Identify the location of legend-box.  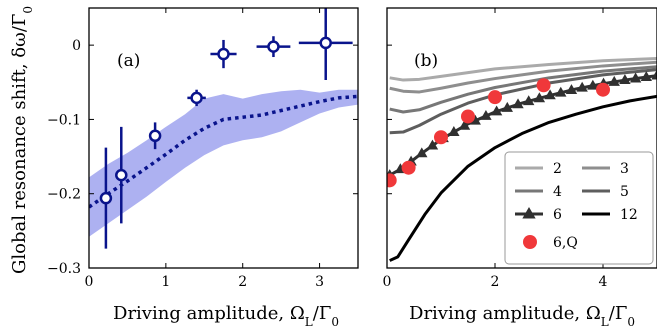
(579, 208).